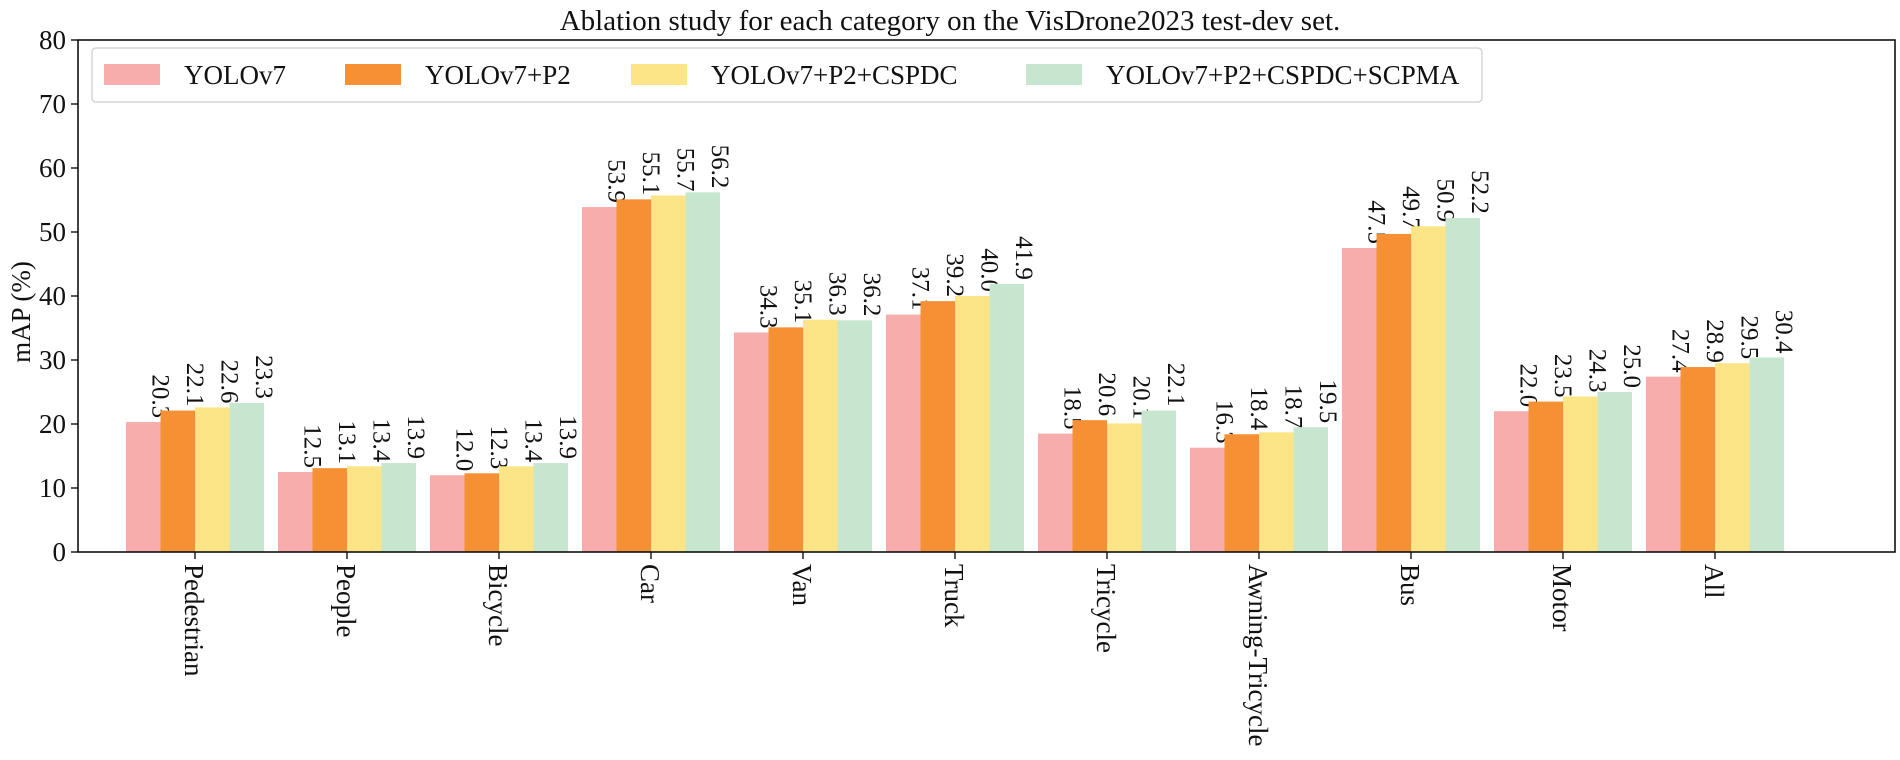  Describe the element at coordinates (1479, 192) in the screenshot. I see `value-label: 52.2` at that location.